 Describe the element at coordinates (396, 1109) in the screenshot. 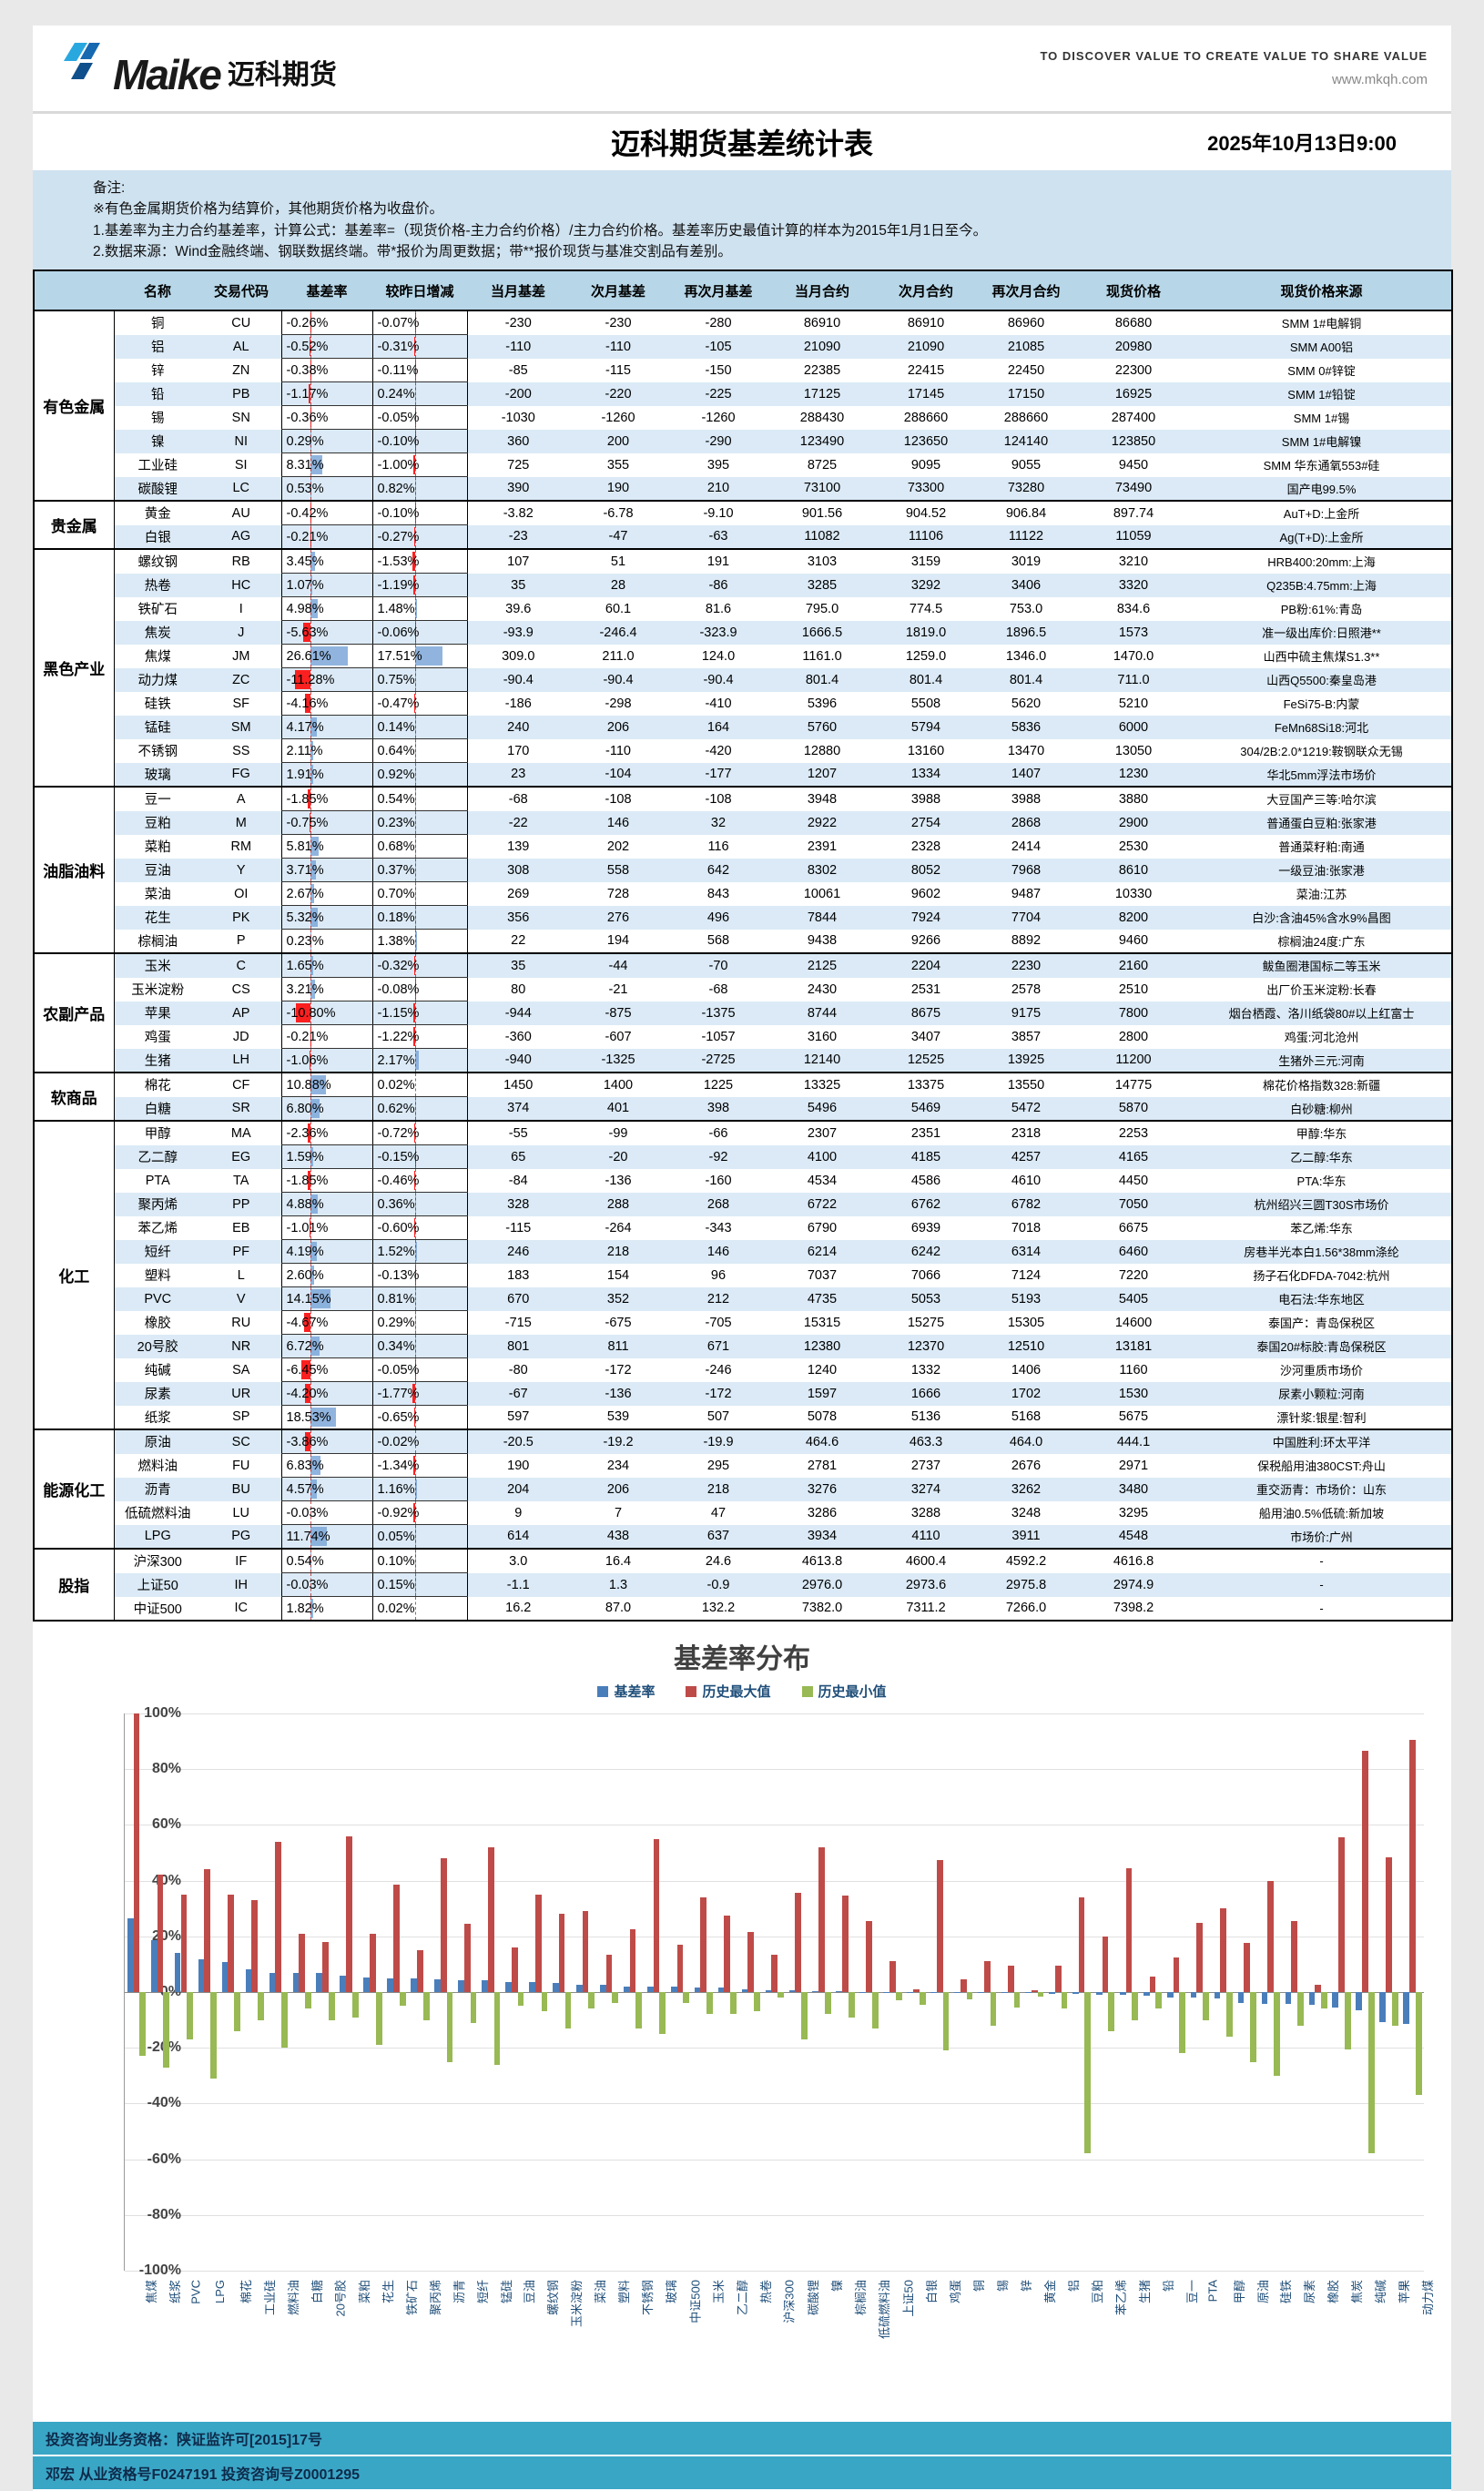

I see `cell-value: 0.62%` at that location.